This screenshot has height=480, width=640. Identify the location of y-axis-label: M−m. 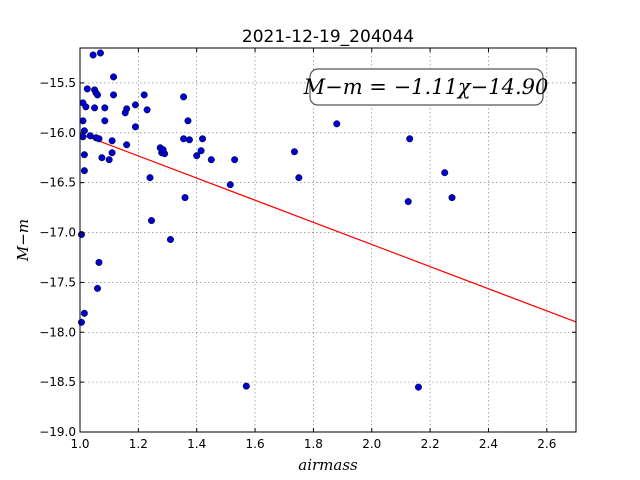
(23, 240).